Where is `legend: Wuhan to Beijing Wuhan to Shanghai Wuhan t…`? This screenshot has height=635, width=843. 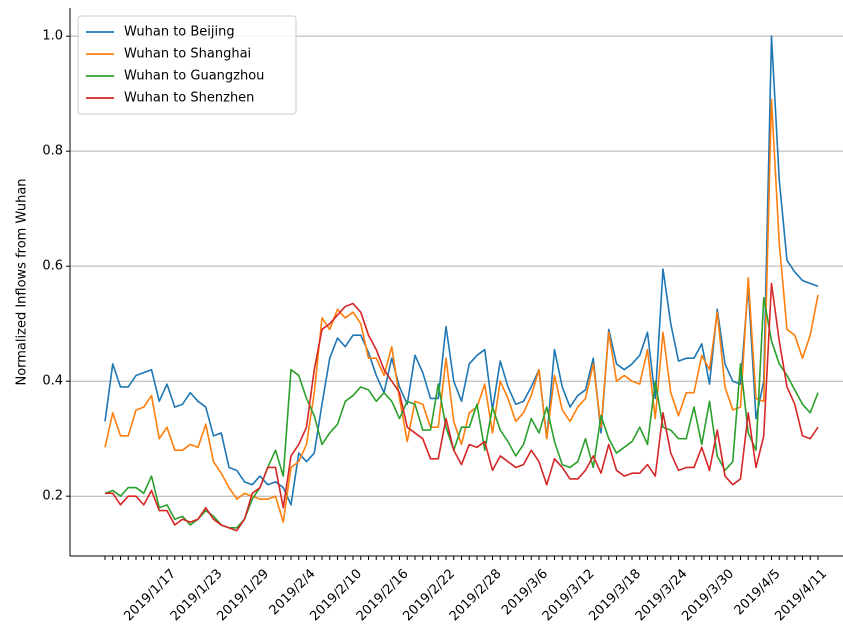
legend: Wuhan to Beijing Wuhan to Shanghai Wuhan t… is located at coordinates (187, 65).